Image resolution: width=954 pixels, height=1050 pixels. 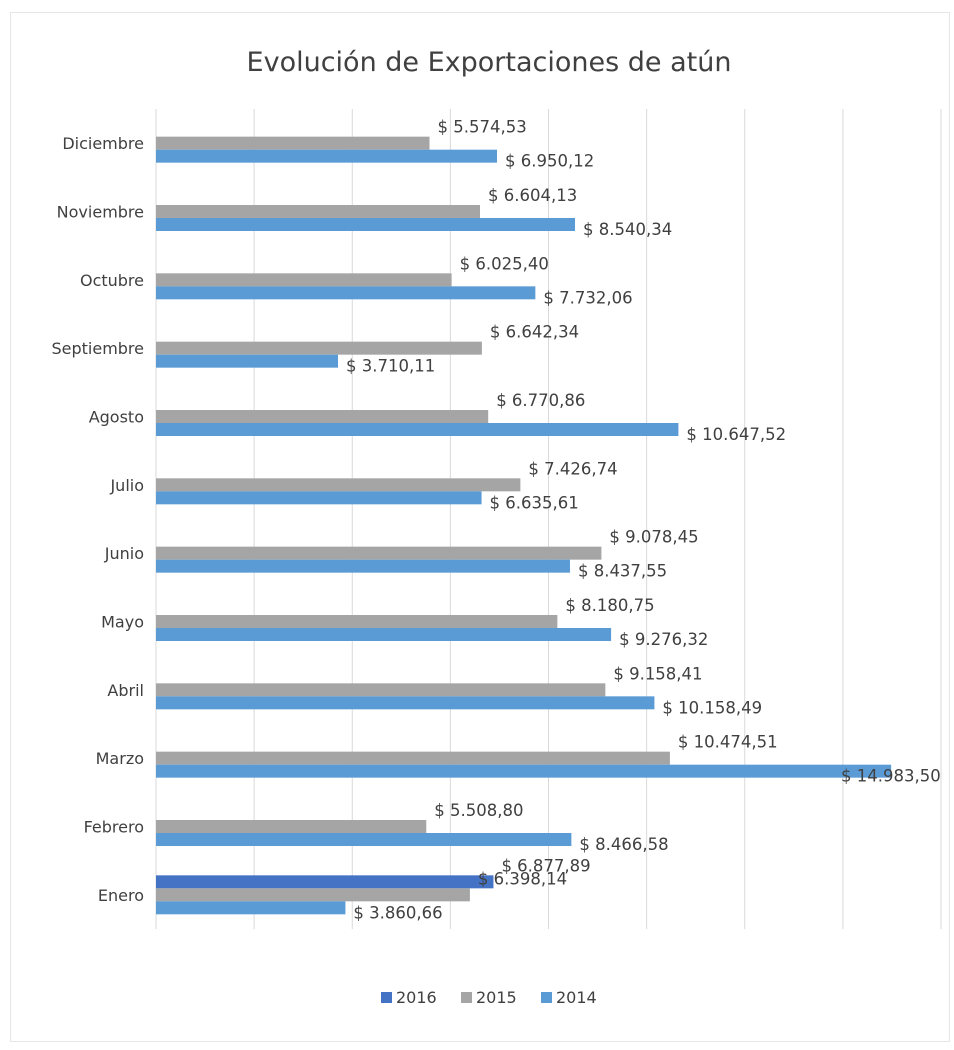 What do you see at coordinates (534, 332) in the screenshot?
I see `data-label: $ 6.642,34` at bounding box center [534, 332].